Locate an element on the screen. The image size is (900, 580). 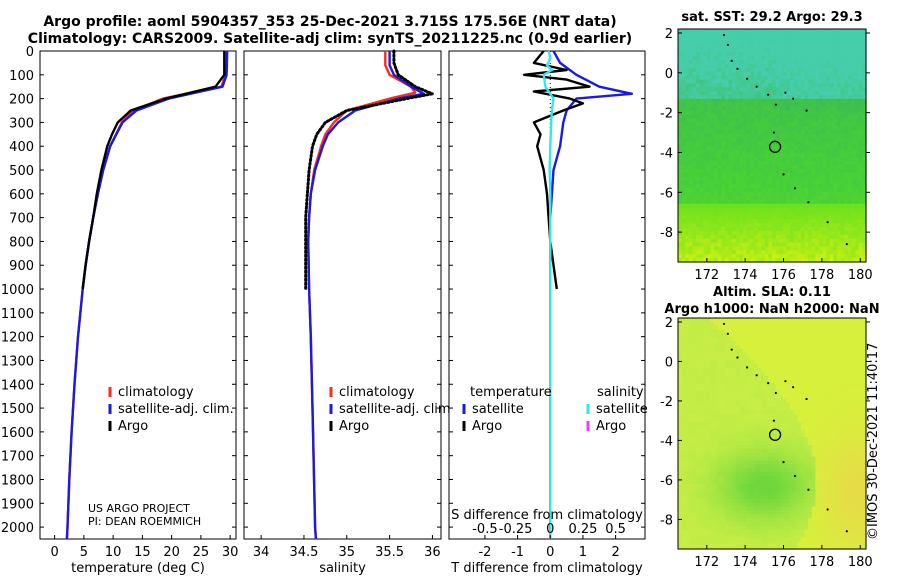
temperature-ytick-label: 0 is located at coordinates (30, 52).